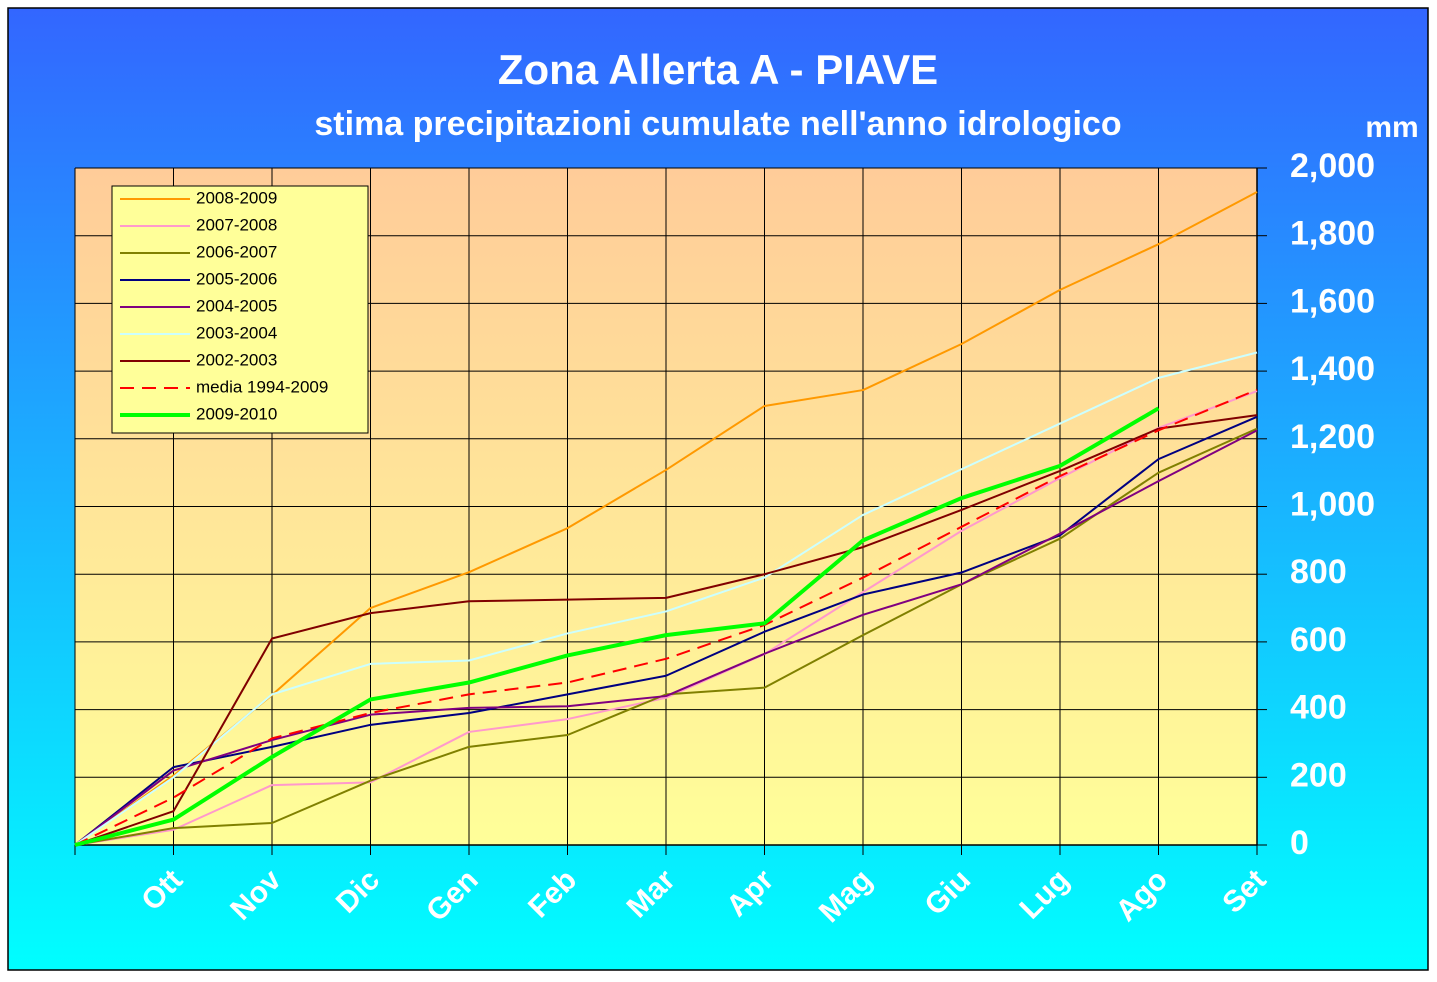  I want to click on y-tick-label: 1,200, so click(1332, 437).